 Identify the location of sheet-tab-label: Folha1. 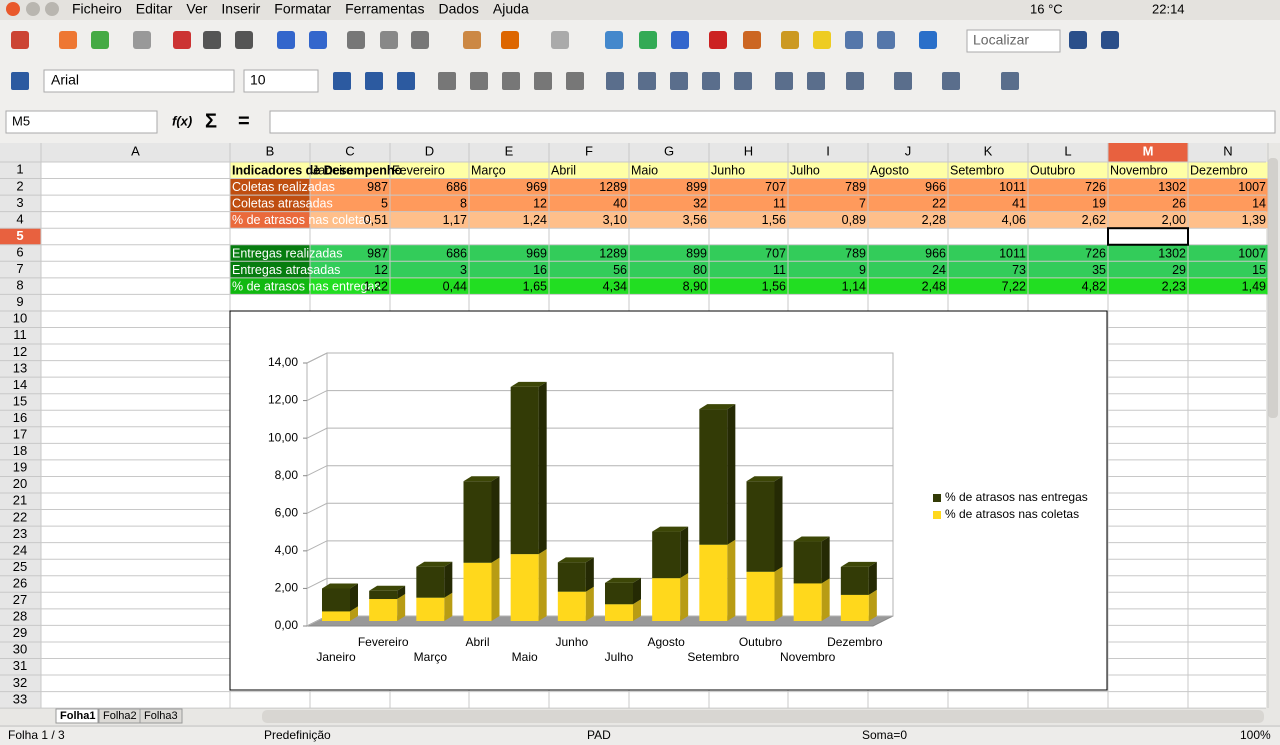
(77, 716).